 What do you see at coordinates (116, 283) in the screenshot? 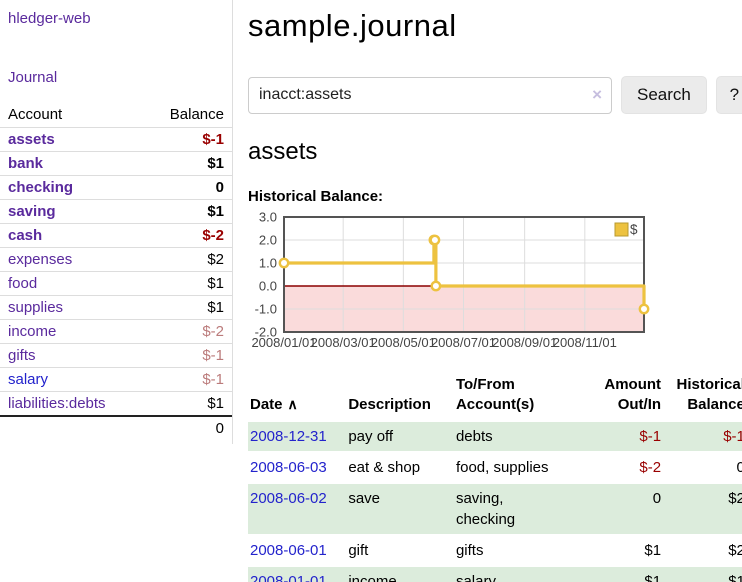
I see `account-row-food: food $1` at bounding box center [116, 283].